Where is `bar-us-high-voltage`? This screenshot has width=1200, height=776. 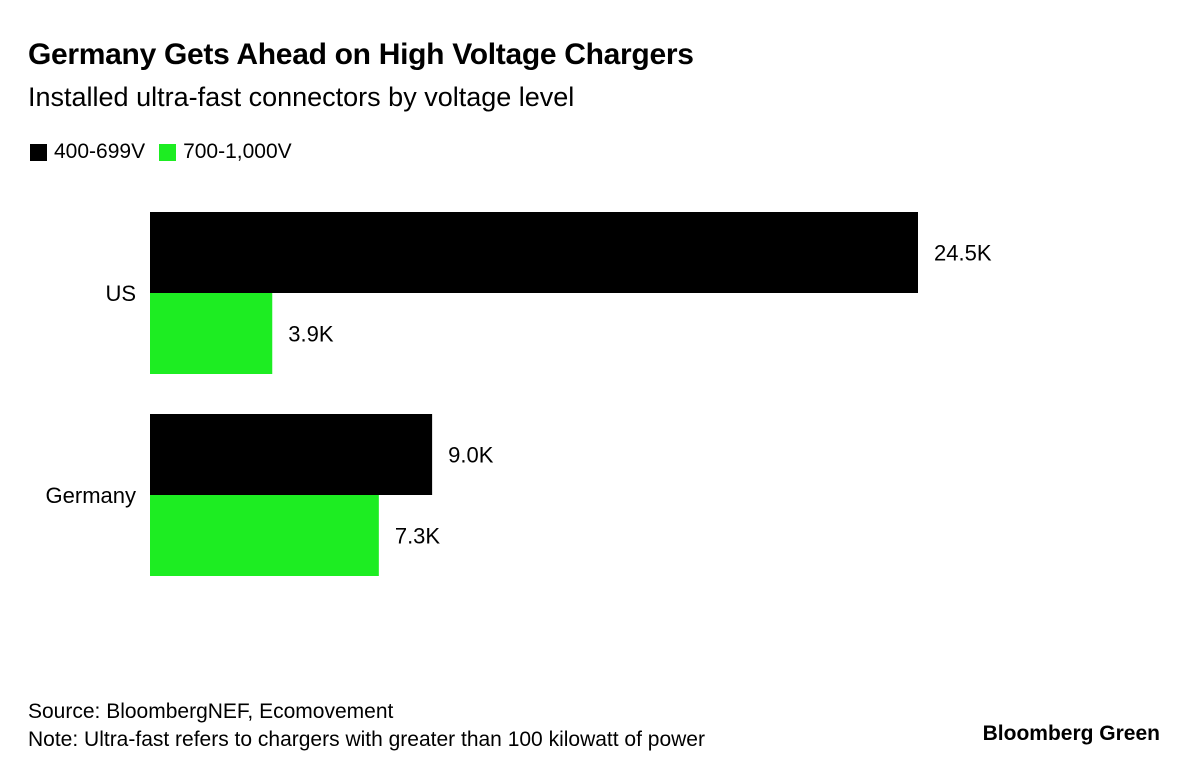 bar-us-high-voltage is located at coordinates (211, 333).